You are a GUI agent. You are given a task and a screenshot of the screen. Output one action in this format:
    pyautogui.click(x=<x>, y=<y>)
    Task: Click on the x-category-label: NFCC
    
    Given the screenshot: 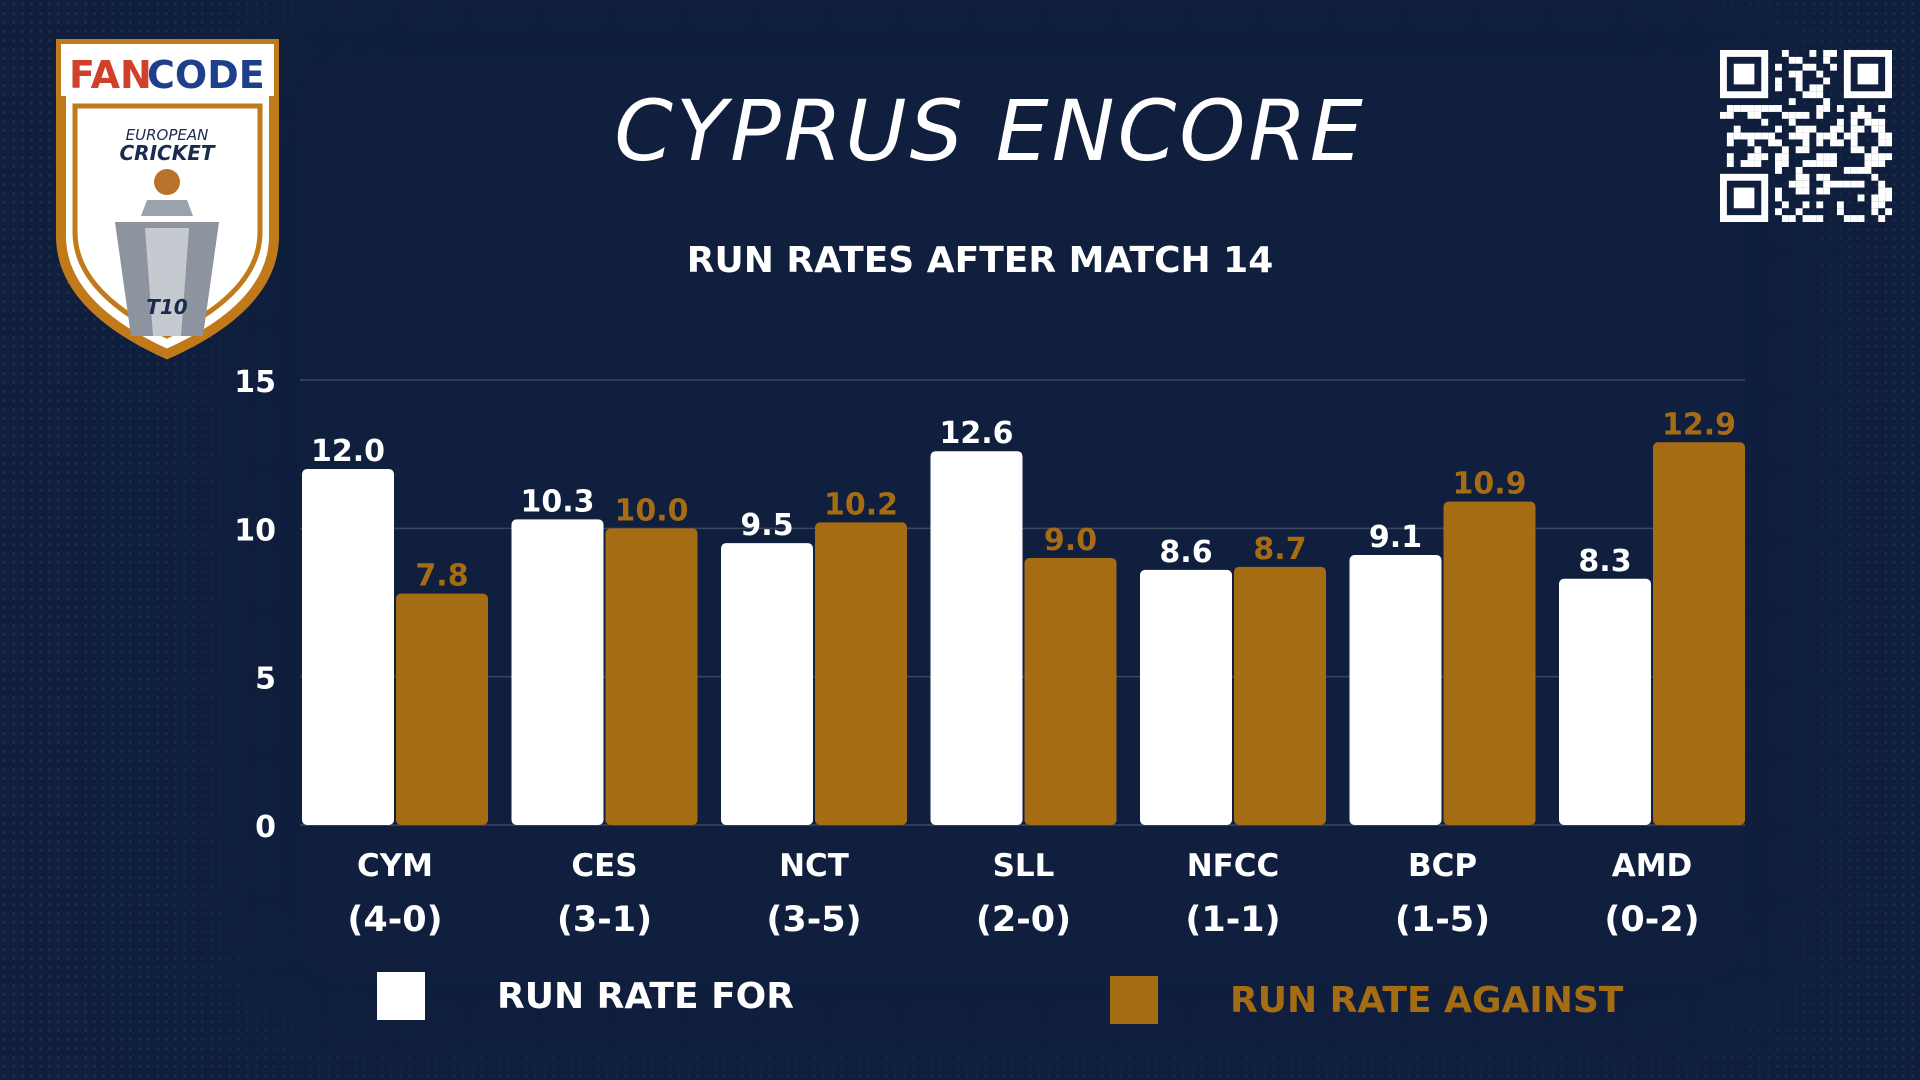 What is the action you would take?
    pyautogui.click(x=1233, y=866)
    